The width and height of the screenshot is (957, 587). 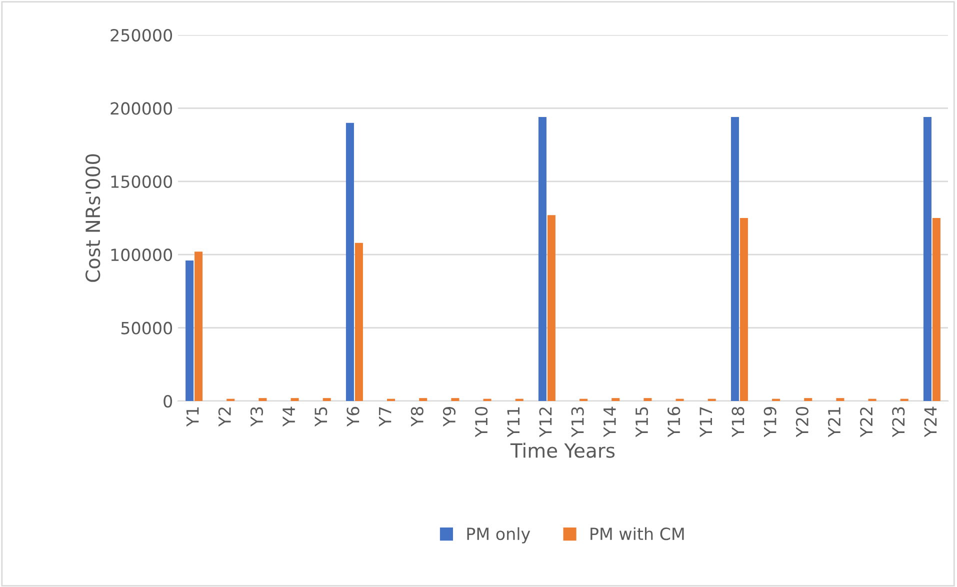 I want to click on x-tick-label: Y7, so click(x=385, y=417).